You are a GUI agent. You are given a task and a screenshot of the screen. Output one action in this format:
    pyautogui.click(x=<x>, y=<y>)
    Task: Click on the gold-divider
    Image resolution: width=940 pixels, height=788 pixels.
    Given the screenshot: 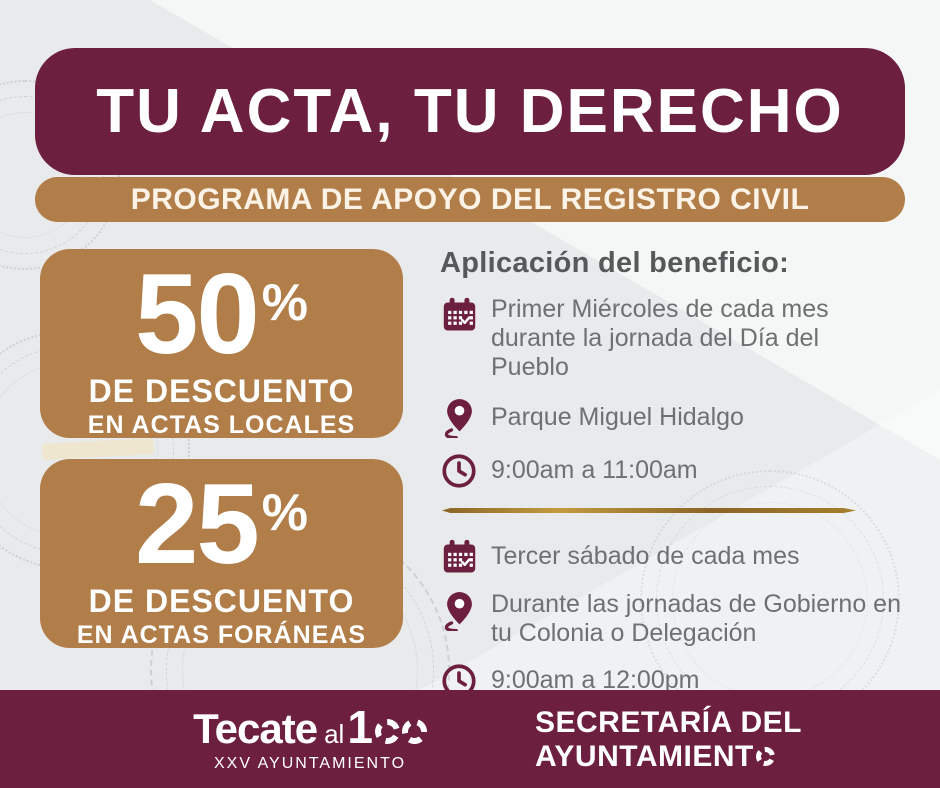 What is the action you would take?
    pyautogui.click(x=649, y=510)
    